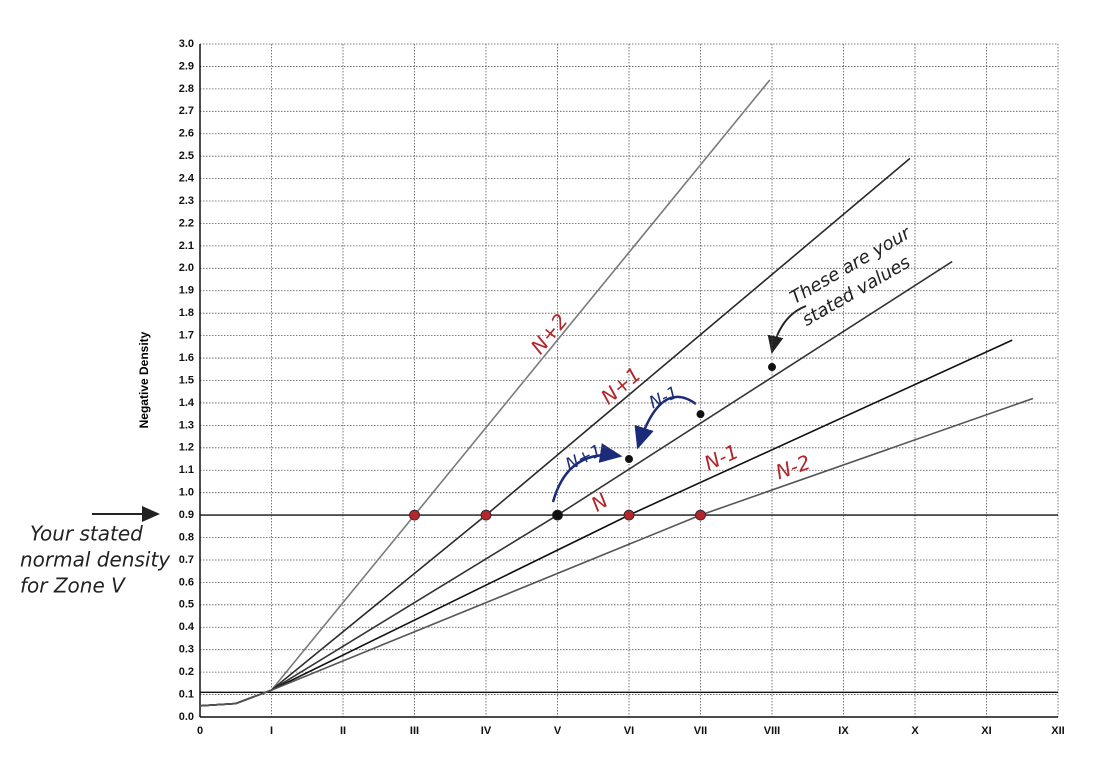  Describe the element at coordinates (186, 537) in the screenshot. I see `y-tick-label: 0.8` at that location.